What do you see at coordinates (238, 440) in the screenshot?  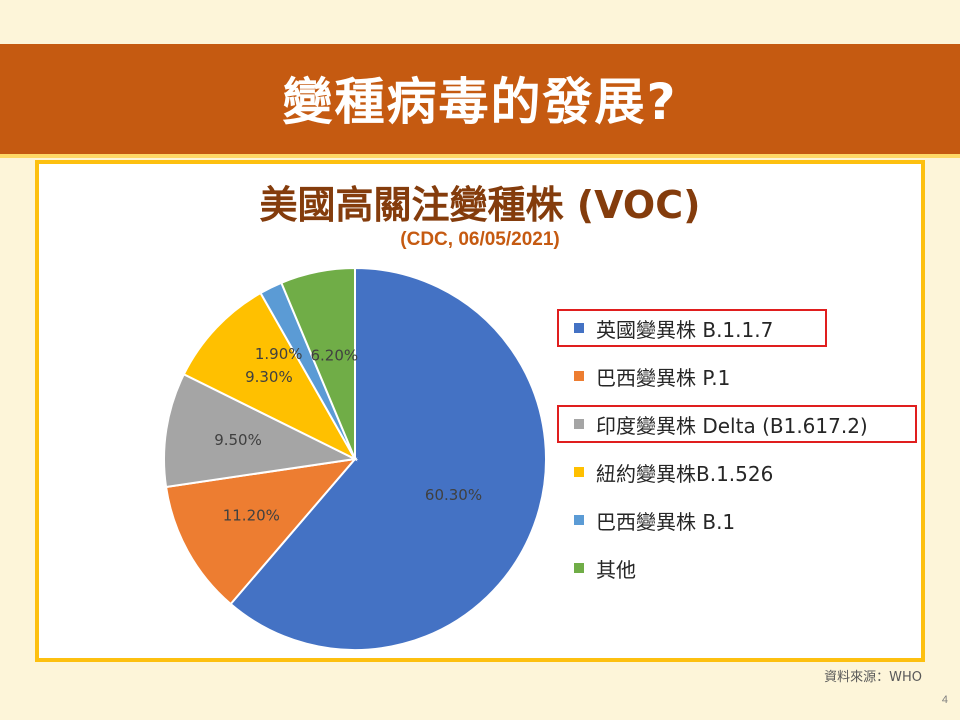 I see `pie-data-label: 9.50%` at bounding box center [238, 440].